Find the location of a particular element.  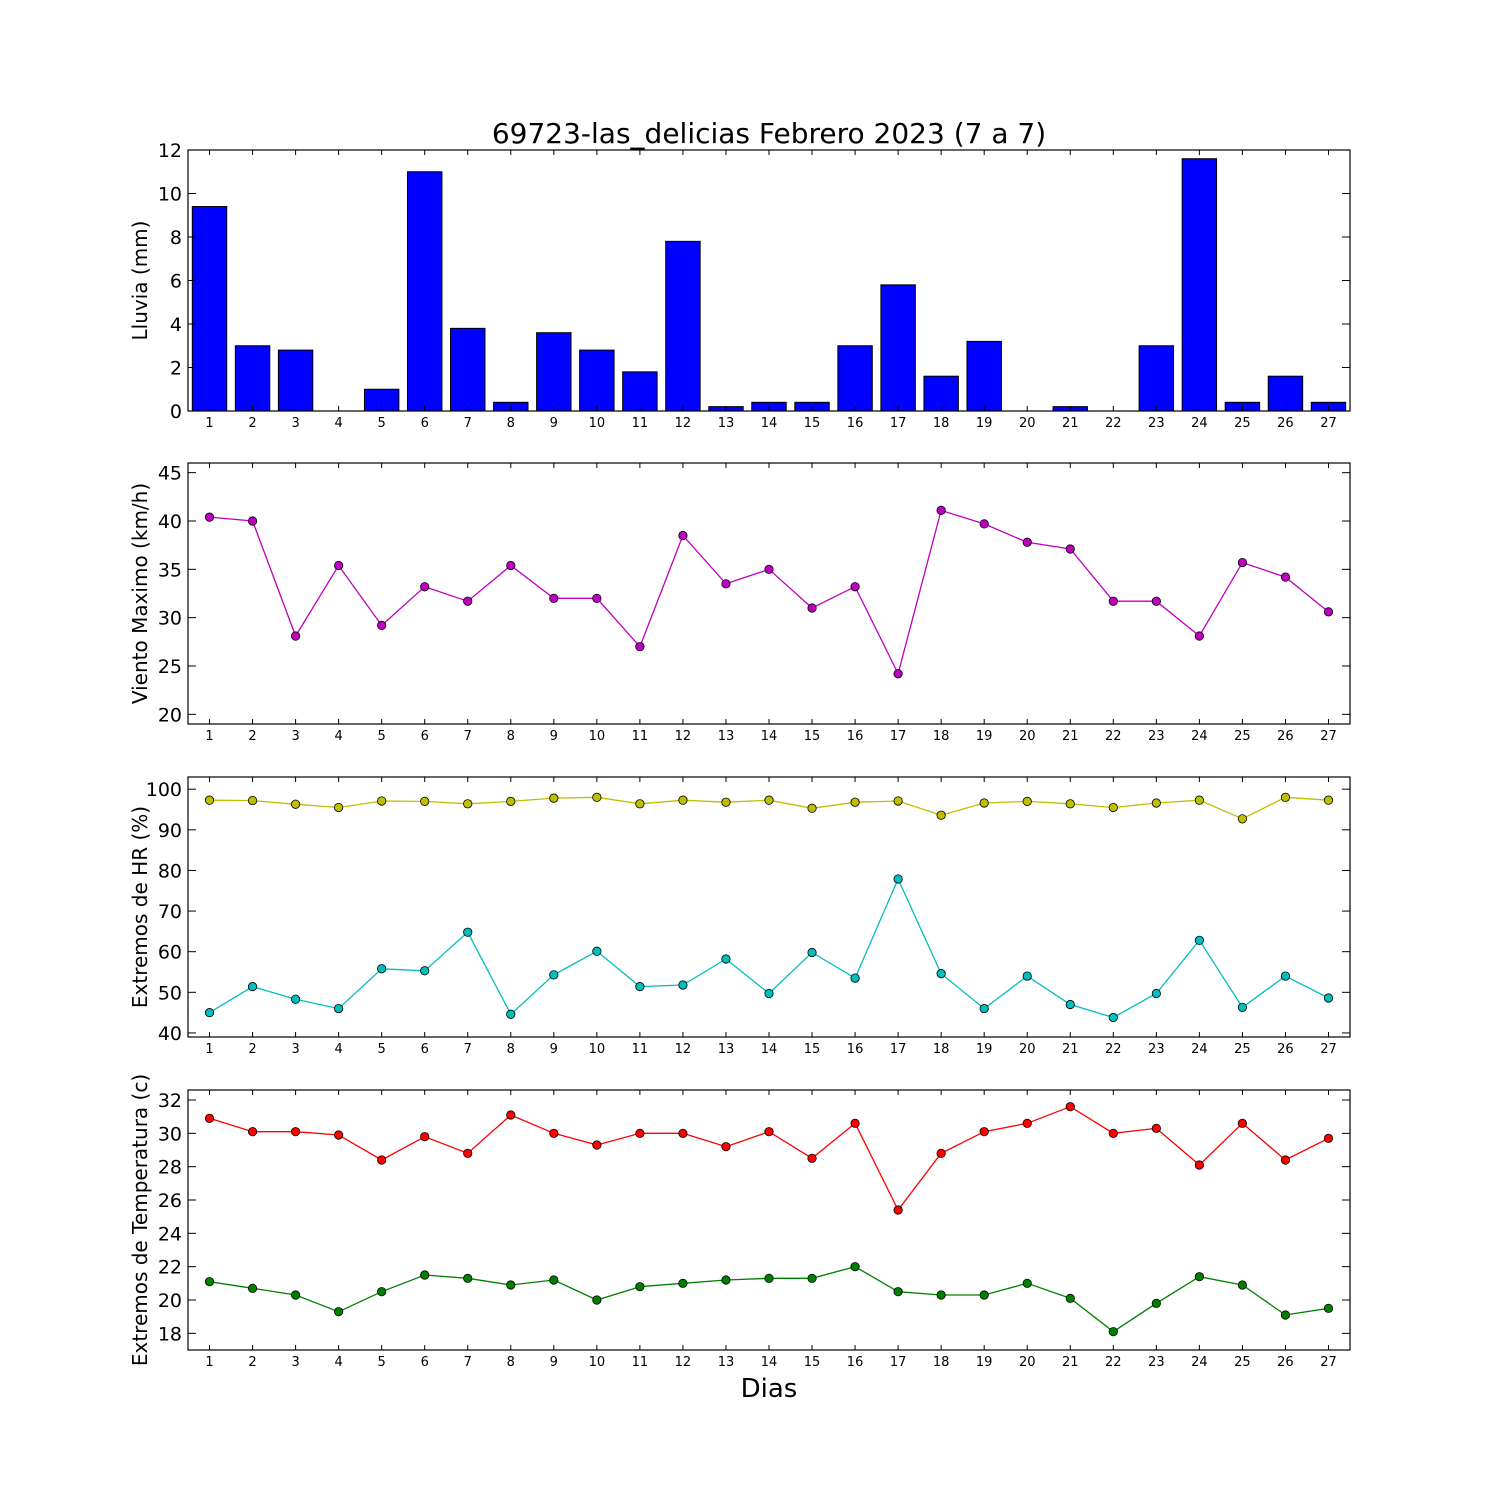

wind-y-axis-label: Viento Maximo (km/h) is located at coordinates (140, 593).